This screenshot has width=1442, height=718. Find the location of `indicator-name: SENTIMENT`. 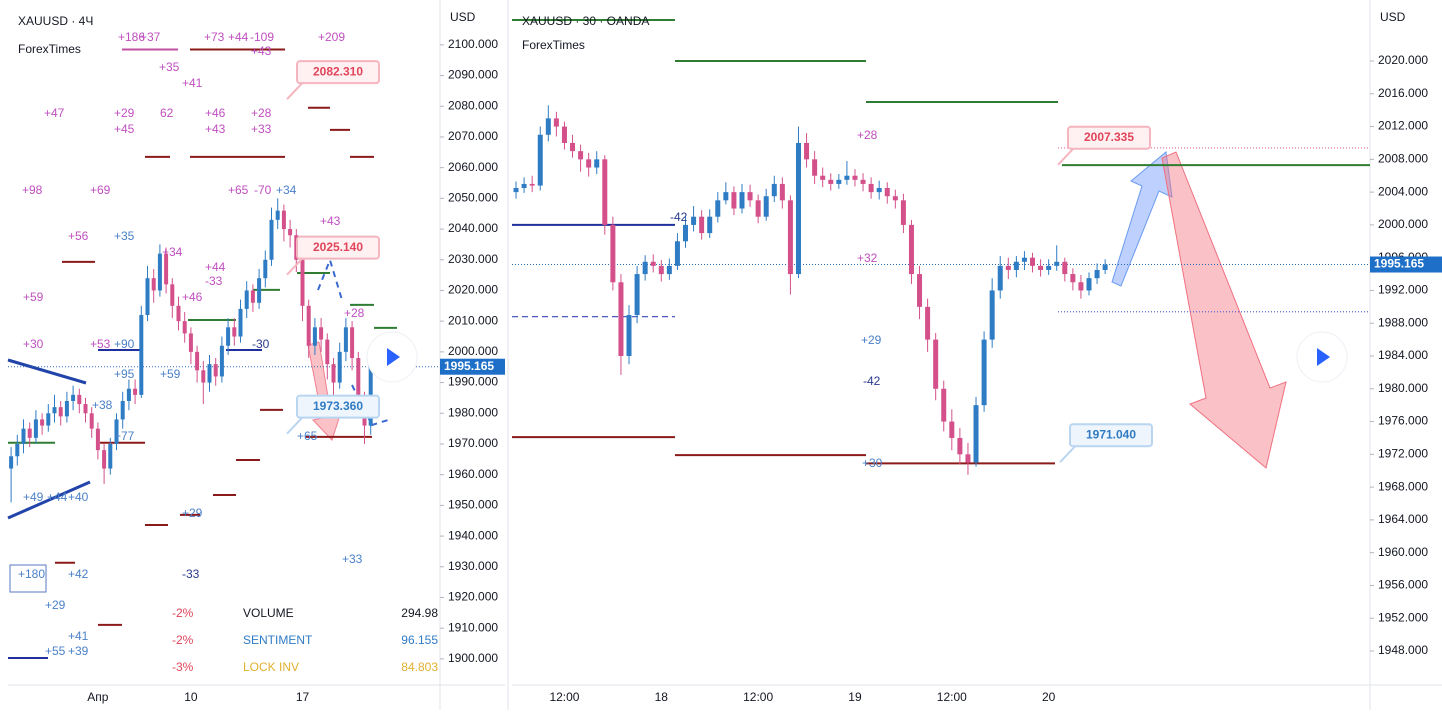

indicator-name: SENTIMENT is located at coordinates (278, 640).